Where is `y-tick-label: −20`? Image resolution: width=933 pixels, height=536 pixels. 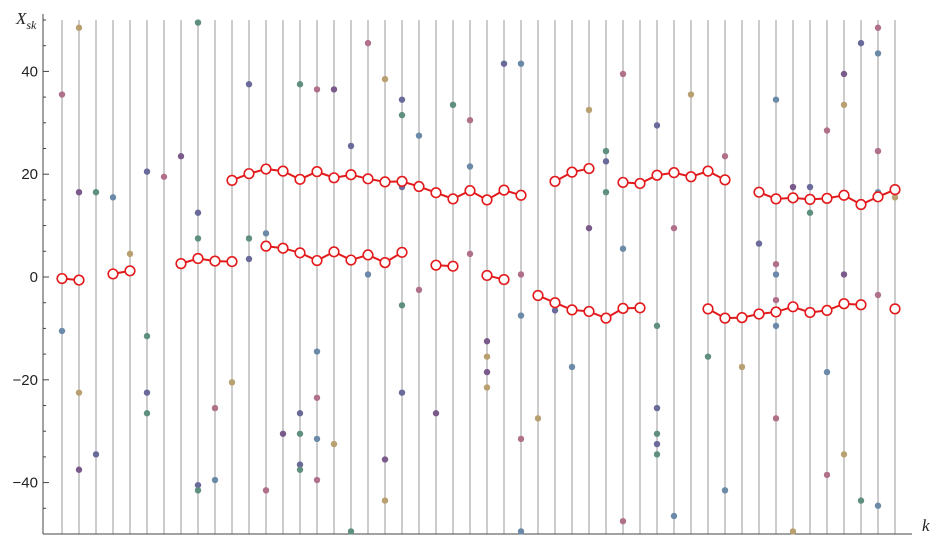
y-tick-label: −20 is located at coordinates (25, 380).